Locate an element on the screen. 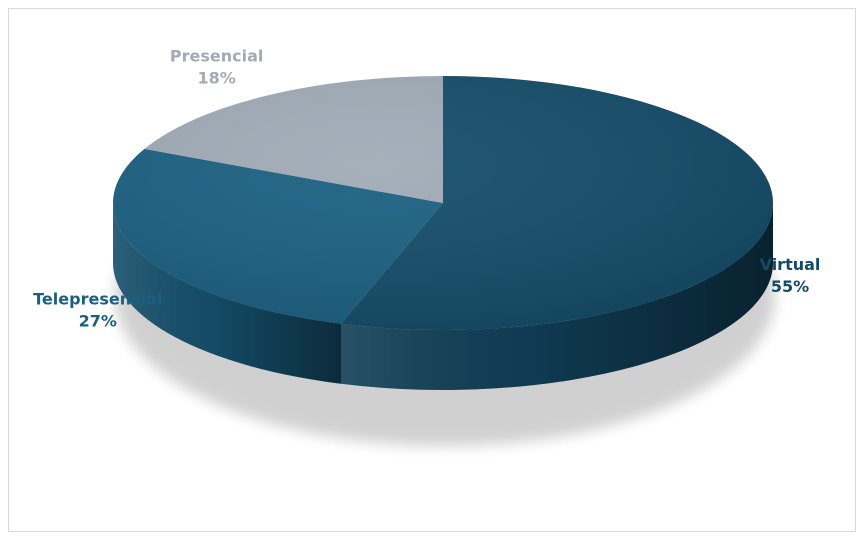 The image size is (865, 540). data-label-telepresencial-name: Telepresencial is located at coordinates (97, 298).